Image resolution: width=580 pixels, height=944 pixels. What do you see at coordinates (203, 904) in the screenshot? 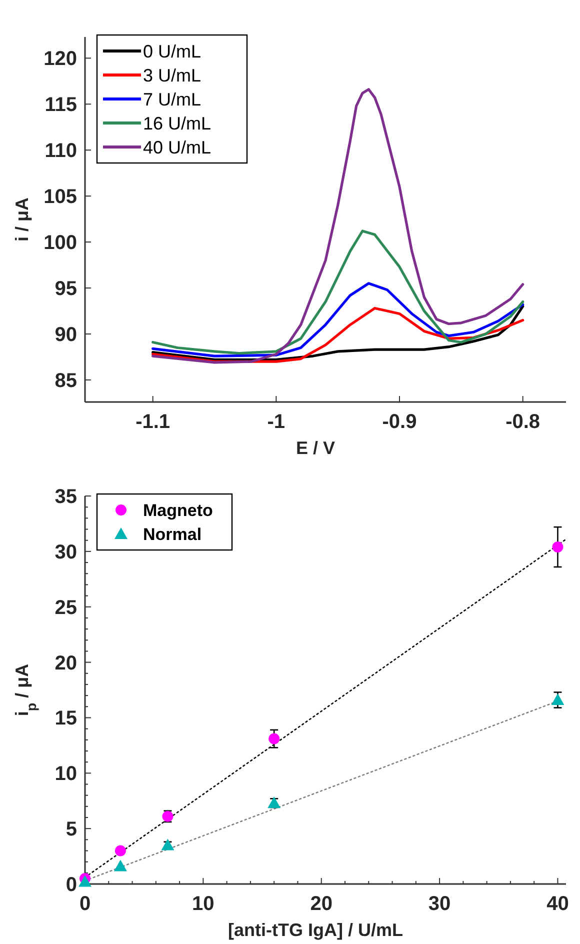
I see `x-tick-label: 10` at bounding box center [203, 904].